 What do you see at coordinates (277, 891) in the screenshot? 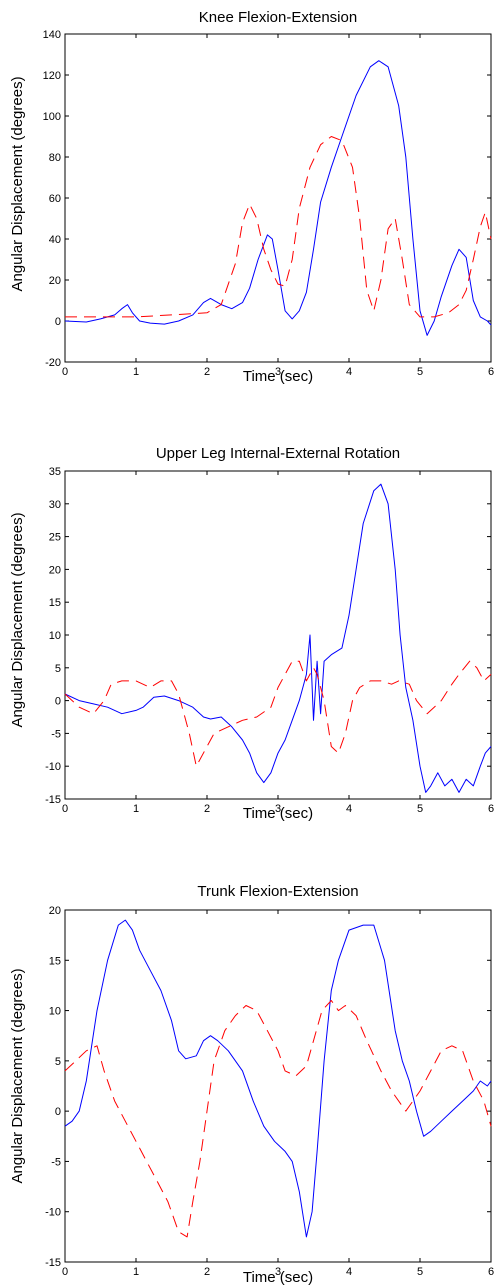
I see `chart-title: Trunk Flexion-Extension` at bounding box center [277, 891].